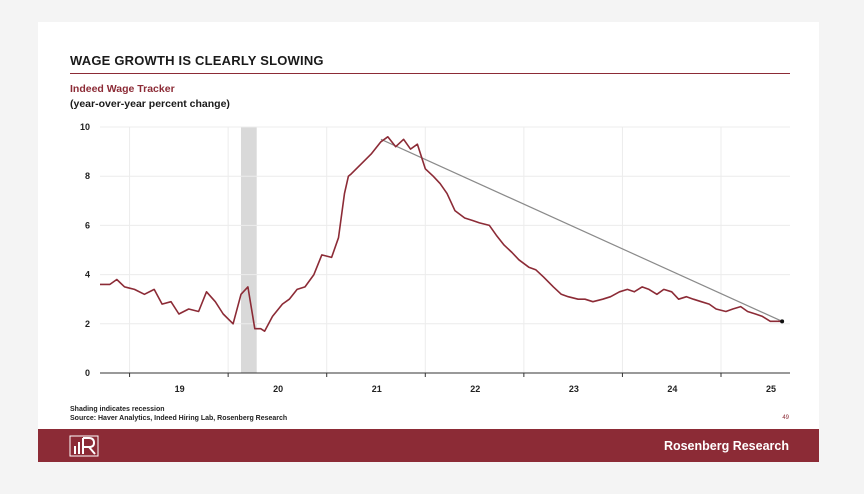 The height and width of the screenshot is (494, 864). I want to click on footer-bar: Rosenberg Research, so click(428, 445).